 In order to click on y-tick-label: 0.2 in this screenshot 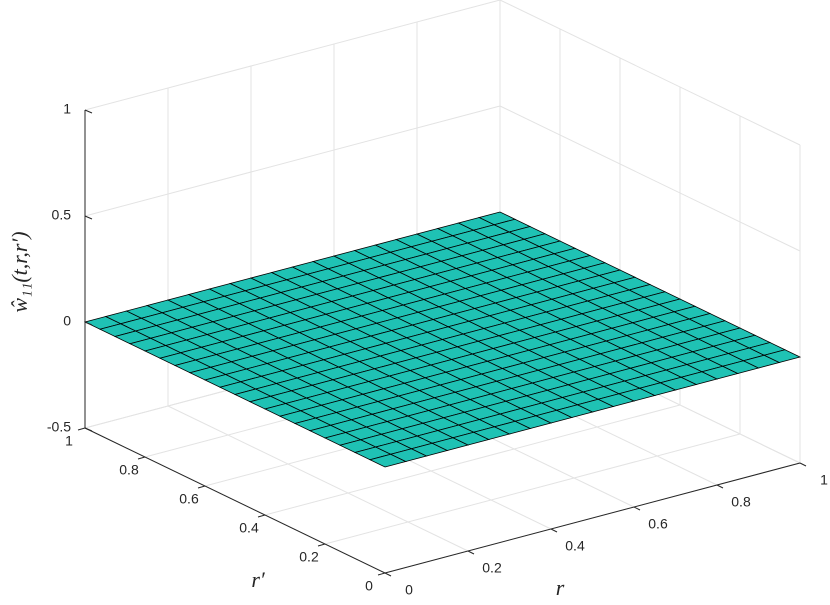, I will do `click(309, 557)`.